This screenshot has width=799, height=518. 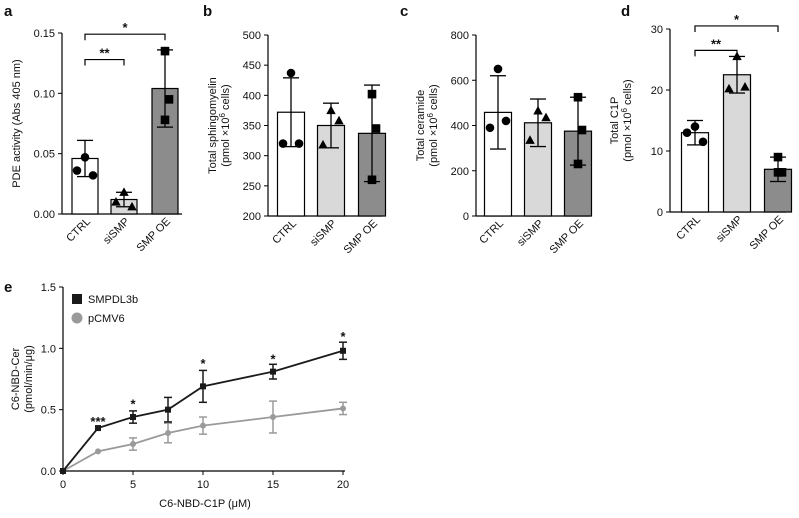 I want to click on c-category-label: CTRL, so click(x=491, y=232).